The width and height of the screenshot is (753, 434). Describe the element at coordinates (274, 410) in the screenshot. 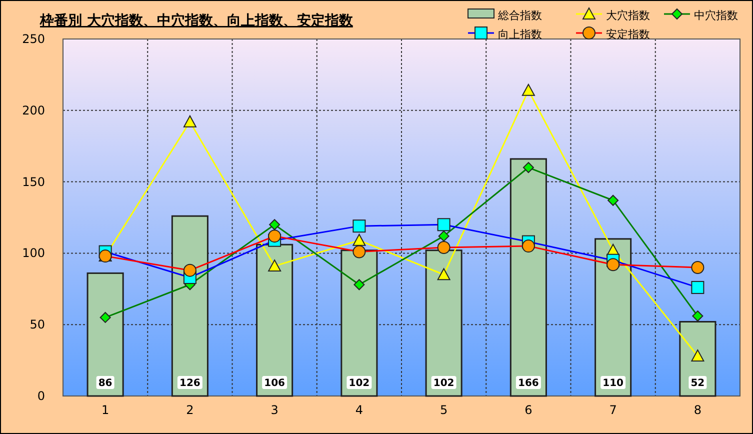

I see `x-tick-label: 3` at that location.